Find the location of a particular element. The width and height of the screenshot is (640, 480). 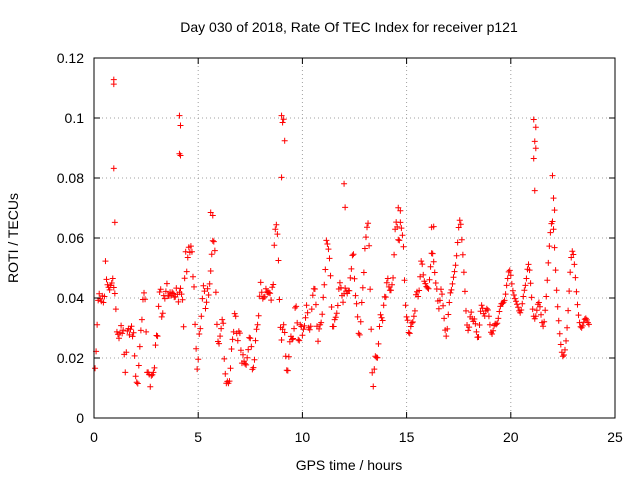

x-tick-label: 0 is located at coordinates (94, 437).